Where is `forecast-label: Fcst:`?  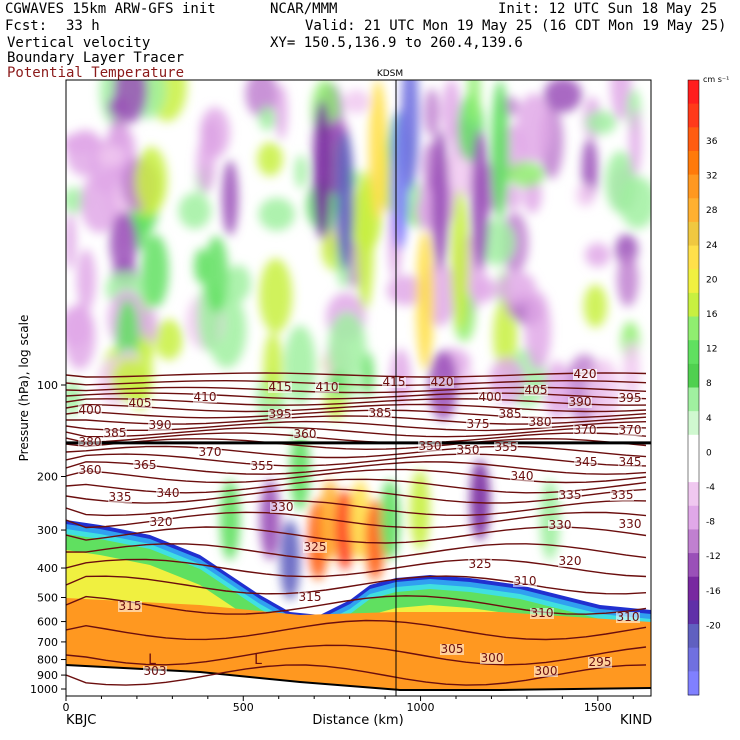 forecast-label: Fcst: is located at coordinates (26, 26).